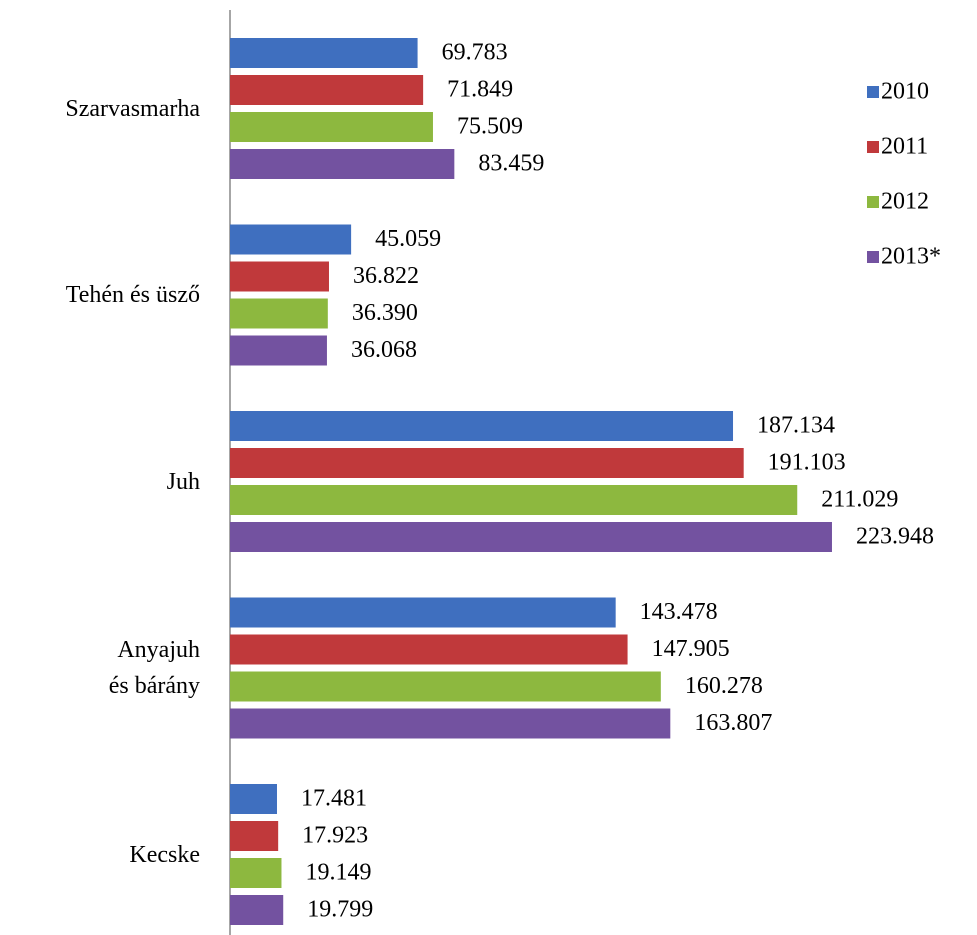 The width and height of the screenshot is (977, 935). What do you see at coordinates (904, 147) in the screenshot?
I see `legend-label: 2011` at bounding box center [904, 147].